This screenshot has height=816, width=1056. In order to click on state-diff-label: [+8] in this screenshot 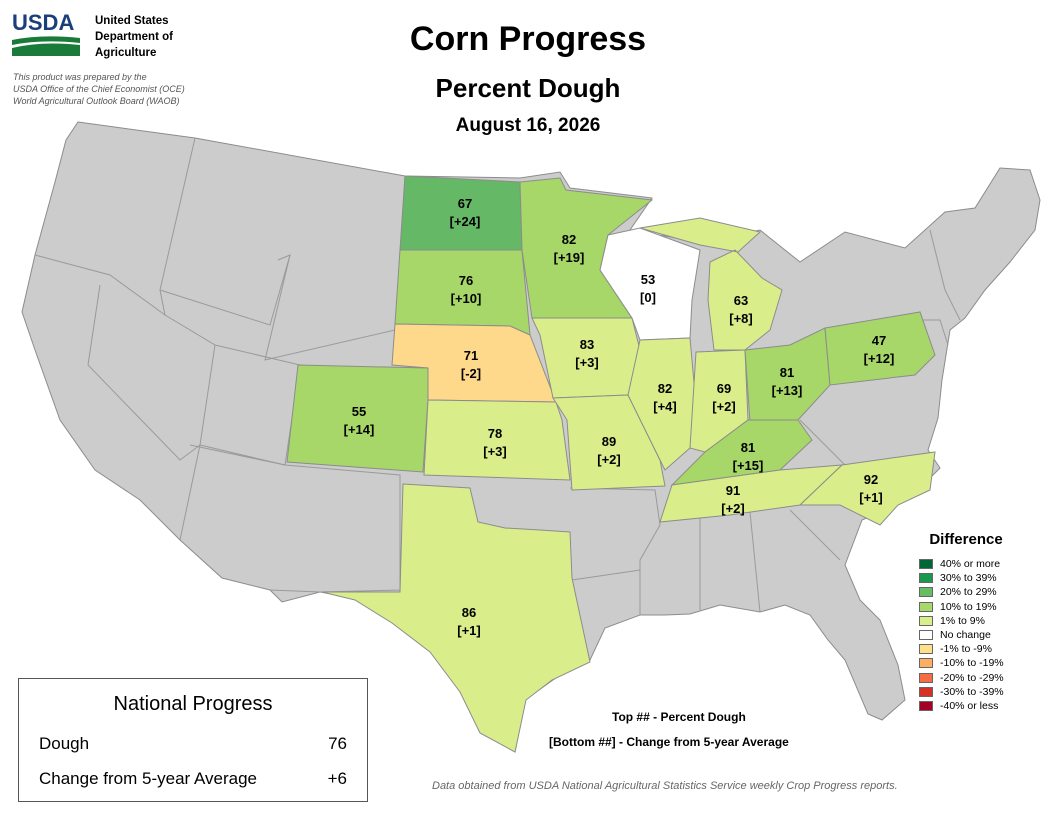, I will do `click(740, 318)`.